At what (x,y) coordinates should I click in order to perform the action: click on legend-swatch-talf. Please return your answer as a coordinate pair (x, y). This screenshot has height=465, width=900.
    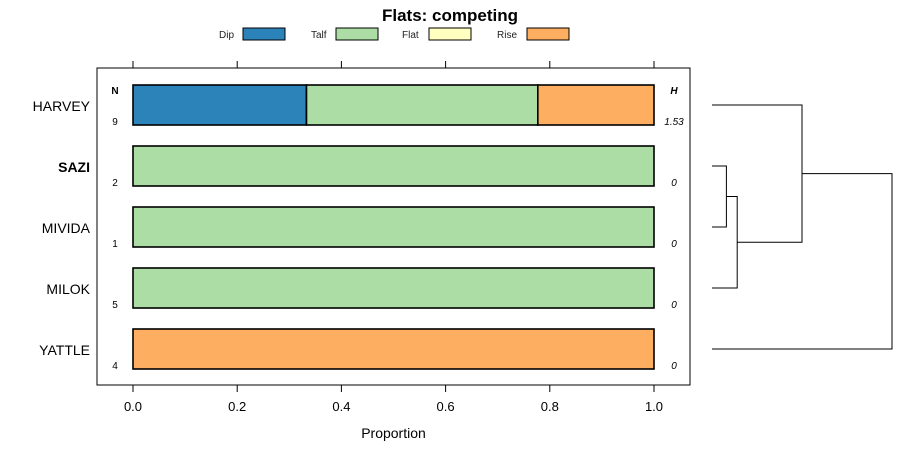
    Looking at the image, I should click on (357, 34).